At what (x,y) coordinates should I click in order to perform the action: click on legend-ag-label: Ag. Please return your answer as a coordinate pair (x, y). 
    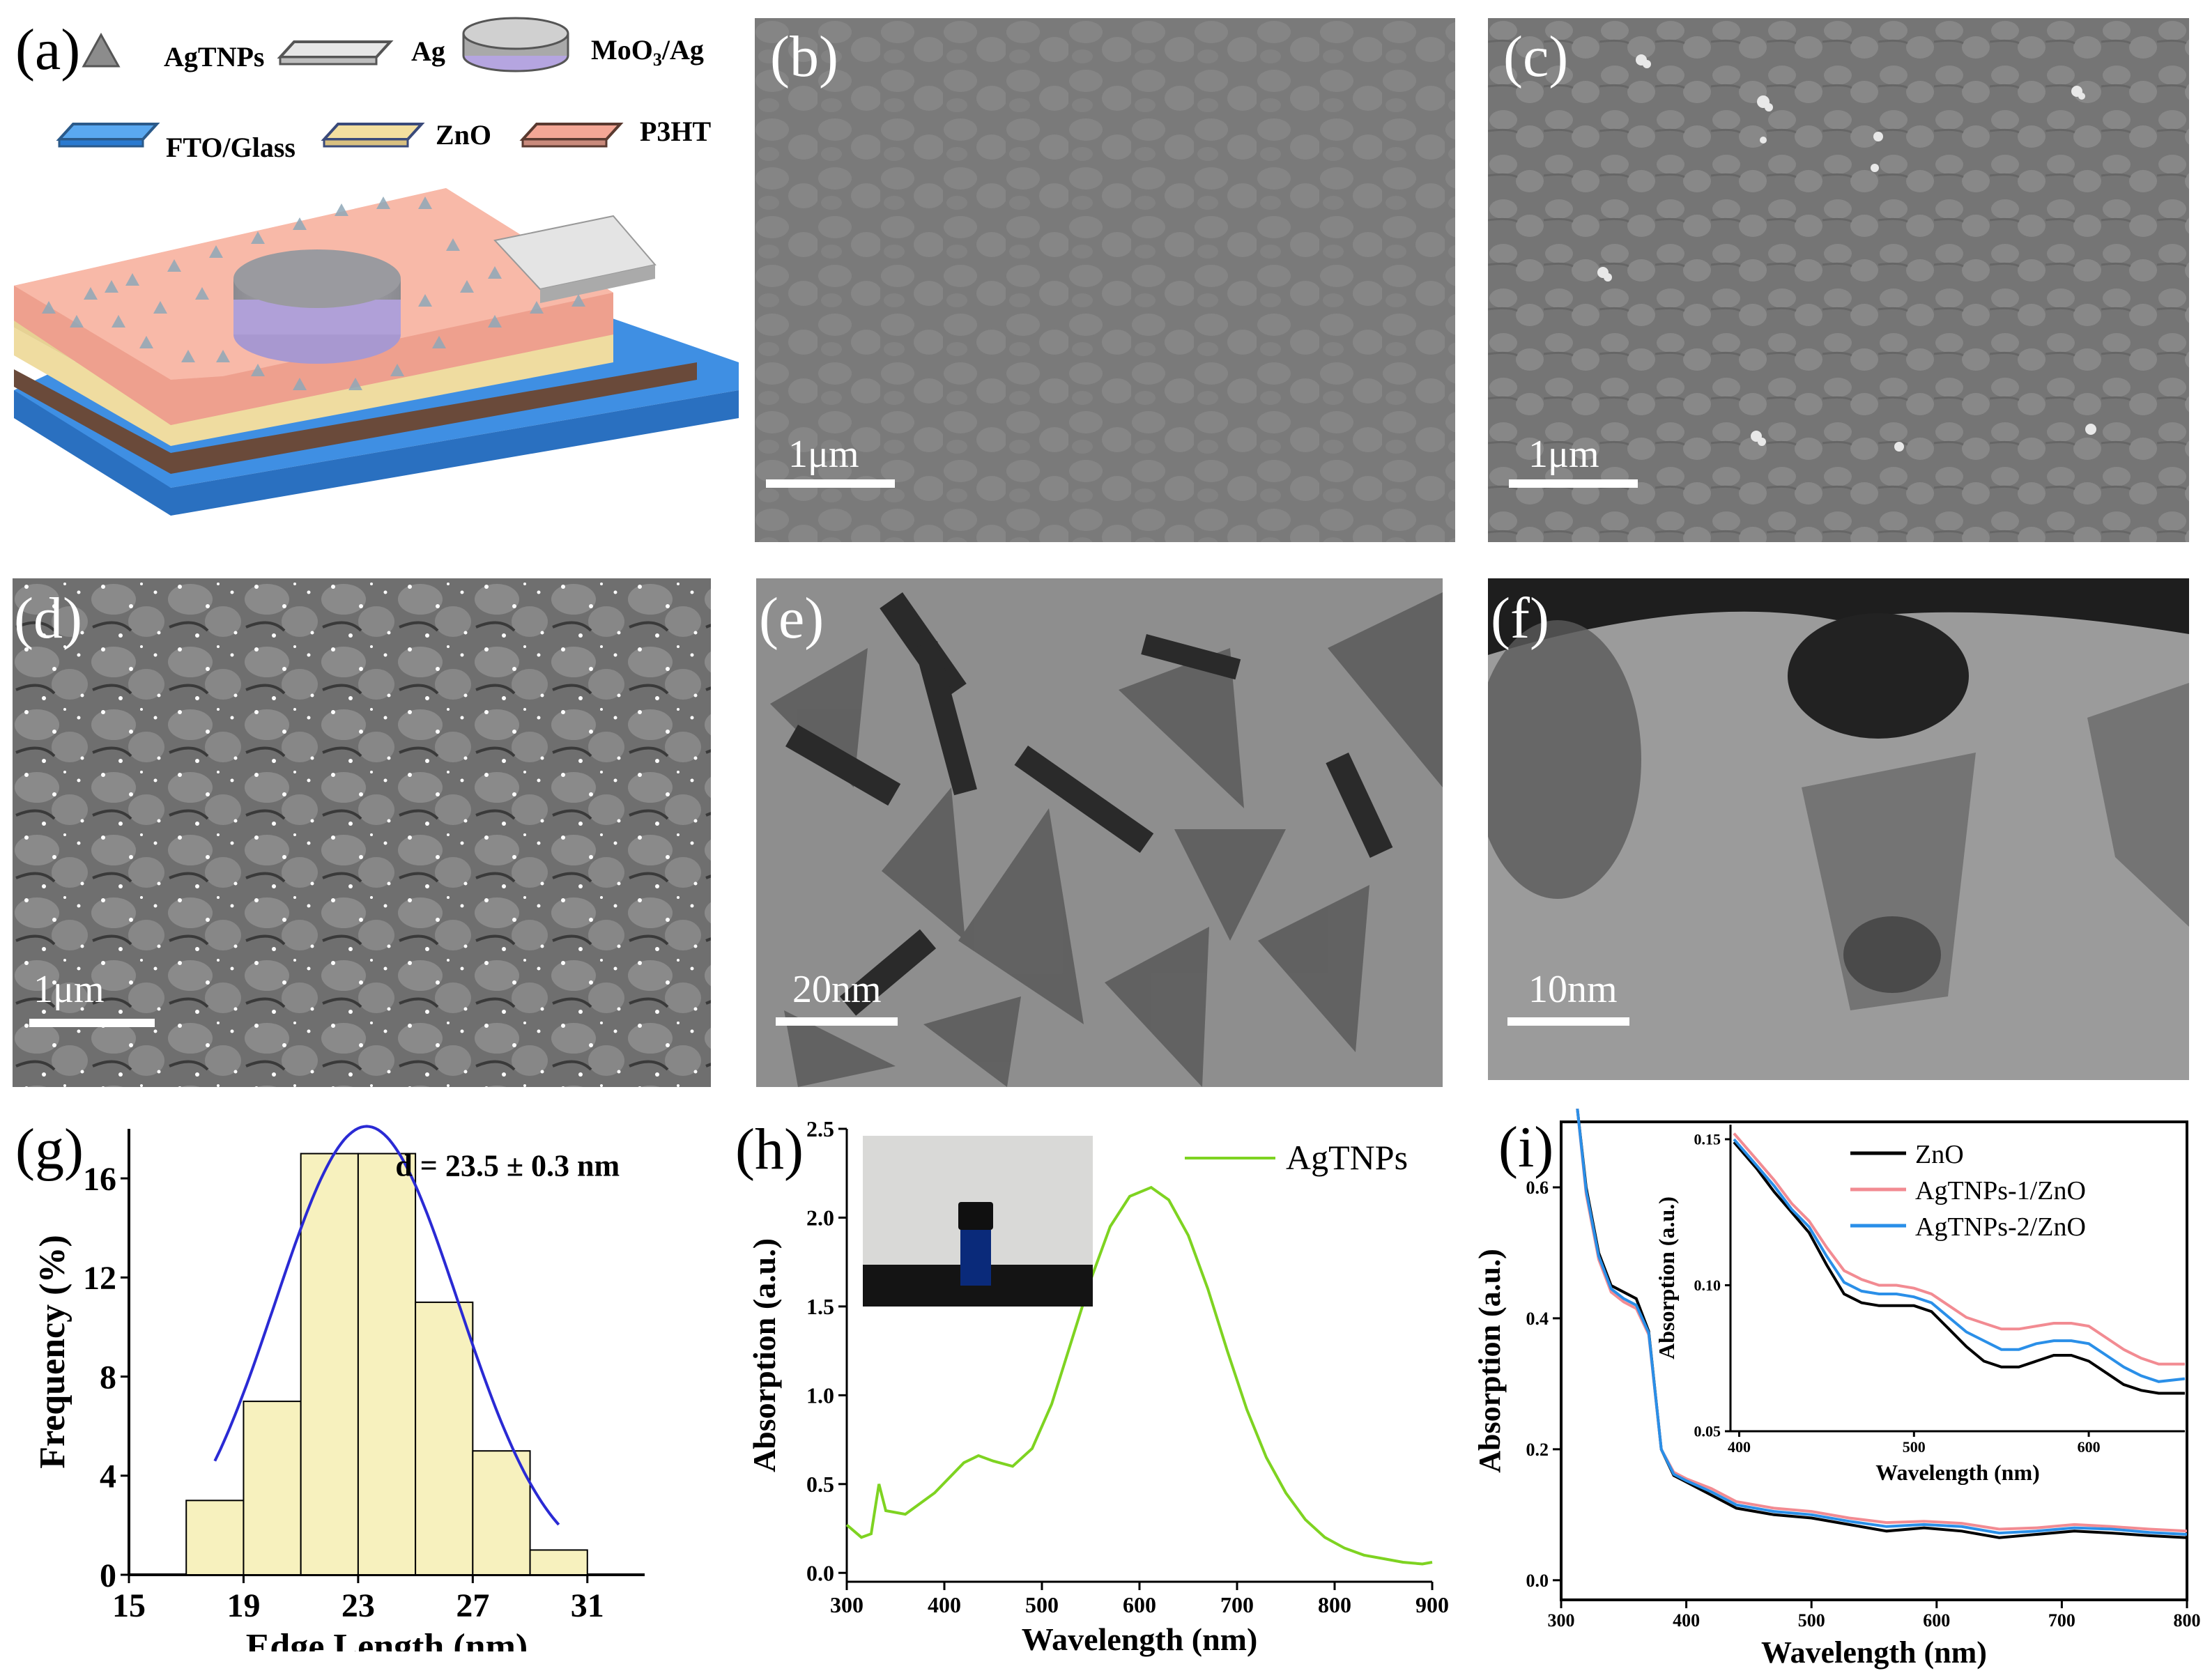
    Looking at the image, I should click on (428, 51).